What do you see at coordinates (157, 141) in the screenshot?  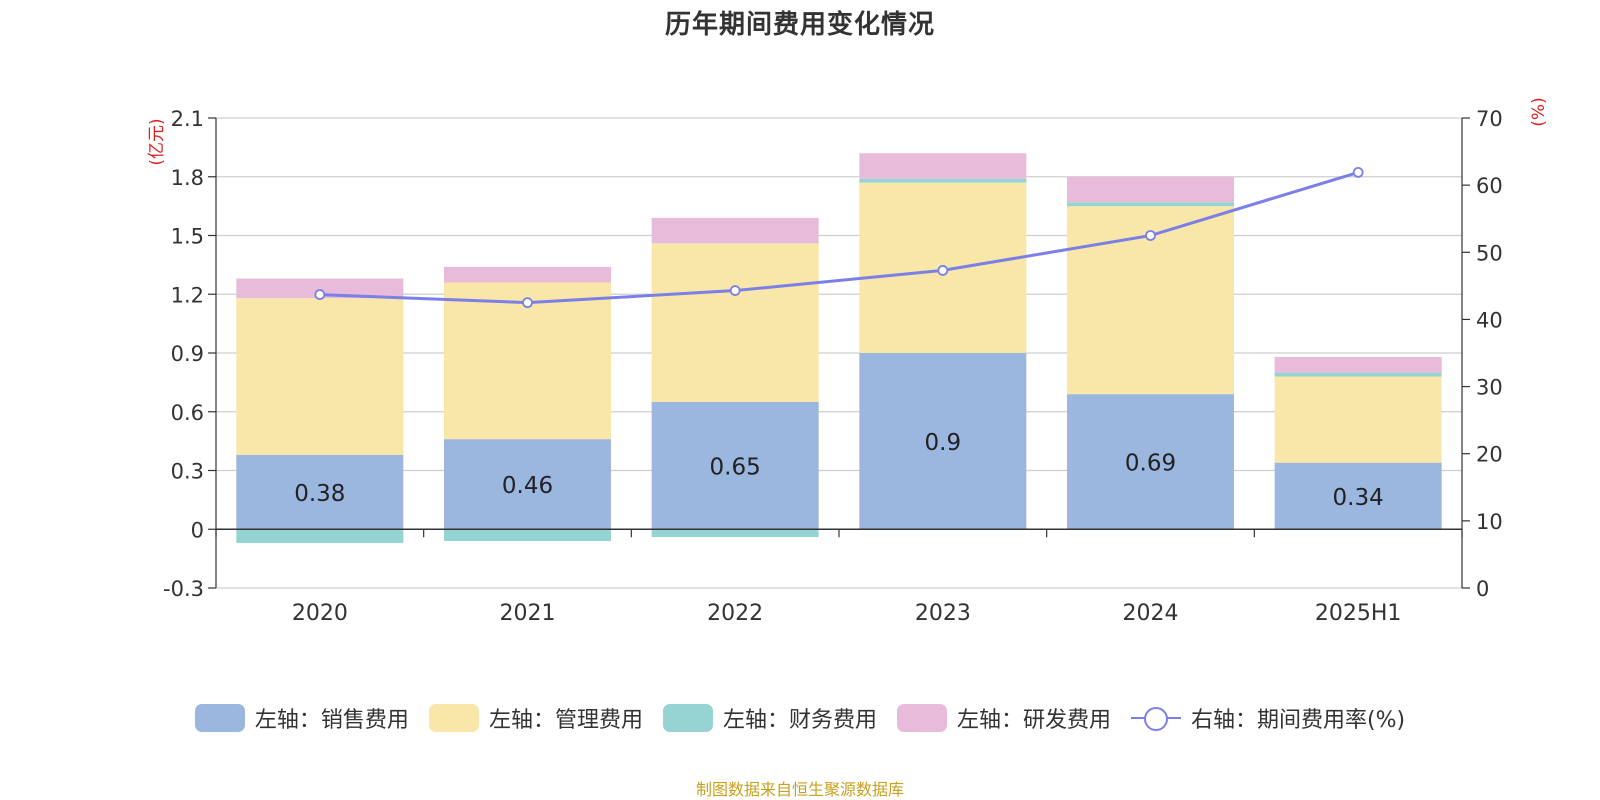 I see `left-axis-unit: (亿元)` at bounding box center [157, 141].